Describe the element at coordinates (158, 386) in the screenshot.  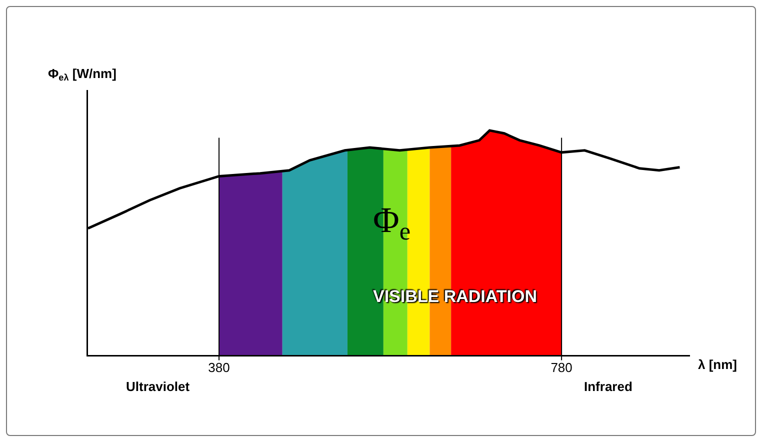
I see `text: Ultraviolet` at that location.